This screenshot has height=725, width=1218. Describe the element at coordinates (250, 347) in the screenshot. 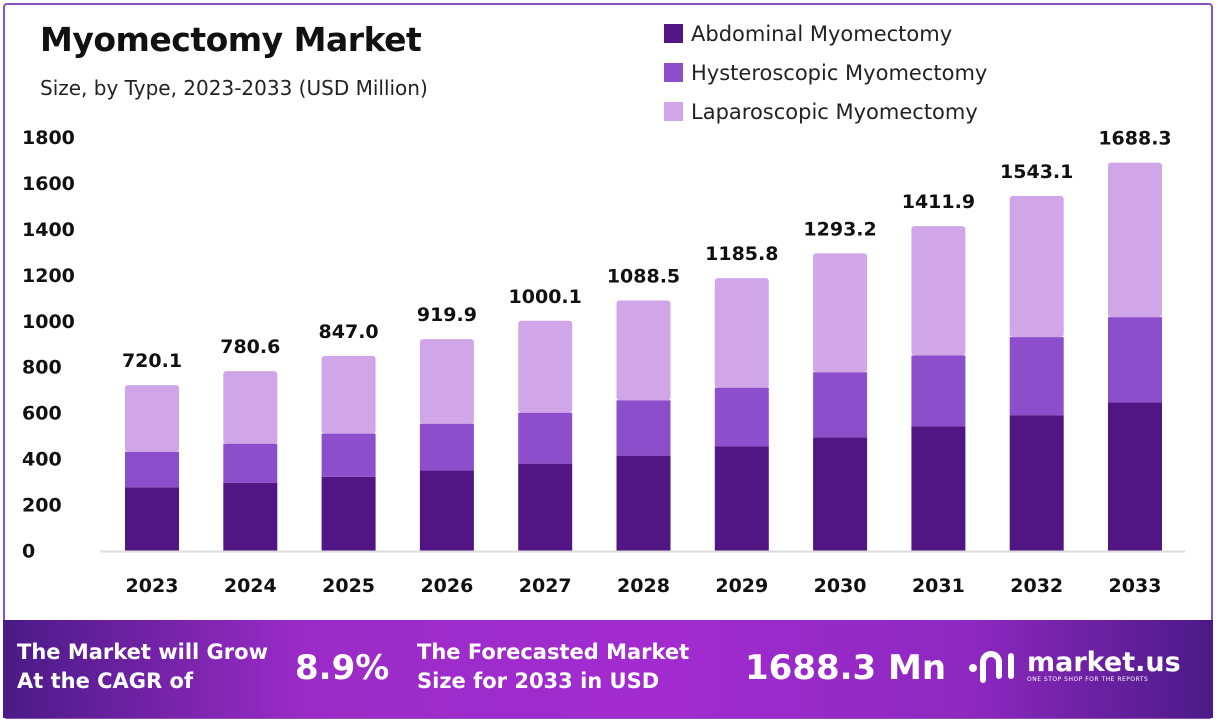

I see `total-label: 780.6` at that location.